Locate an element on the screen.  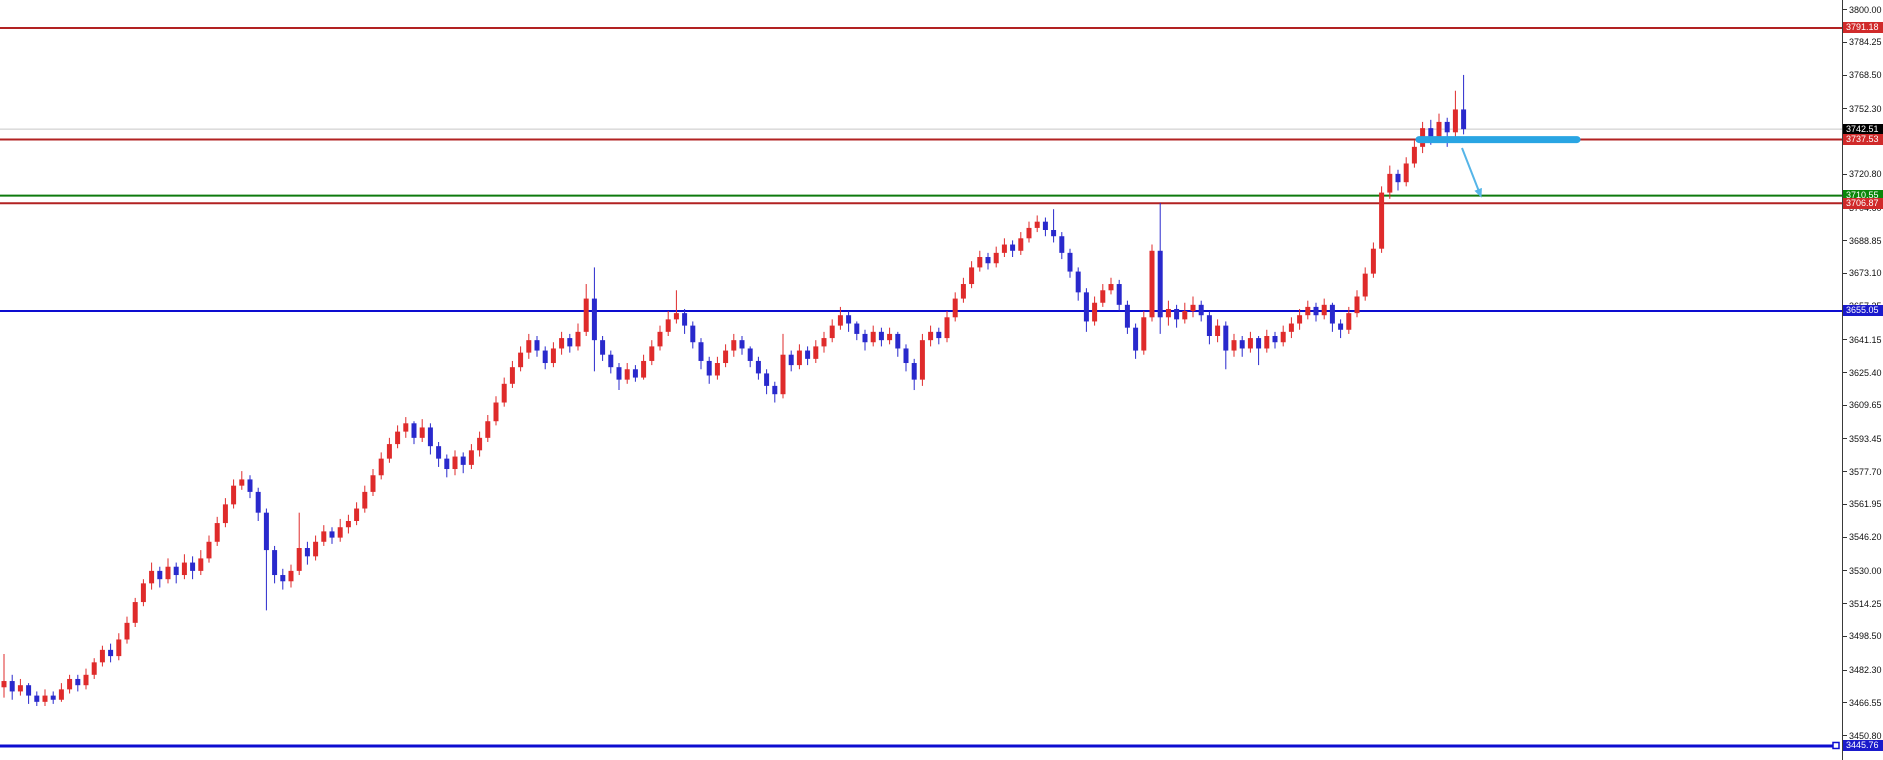
tick-label: 3593.45 is located at coordinates (1865, 438).